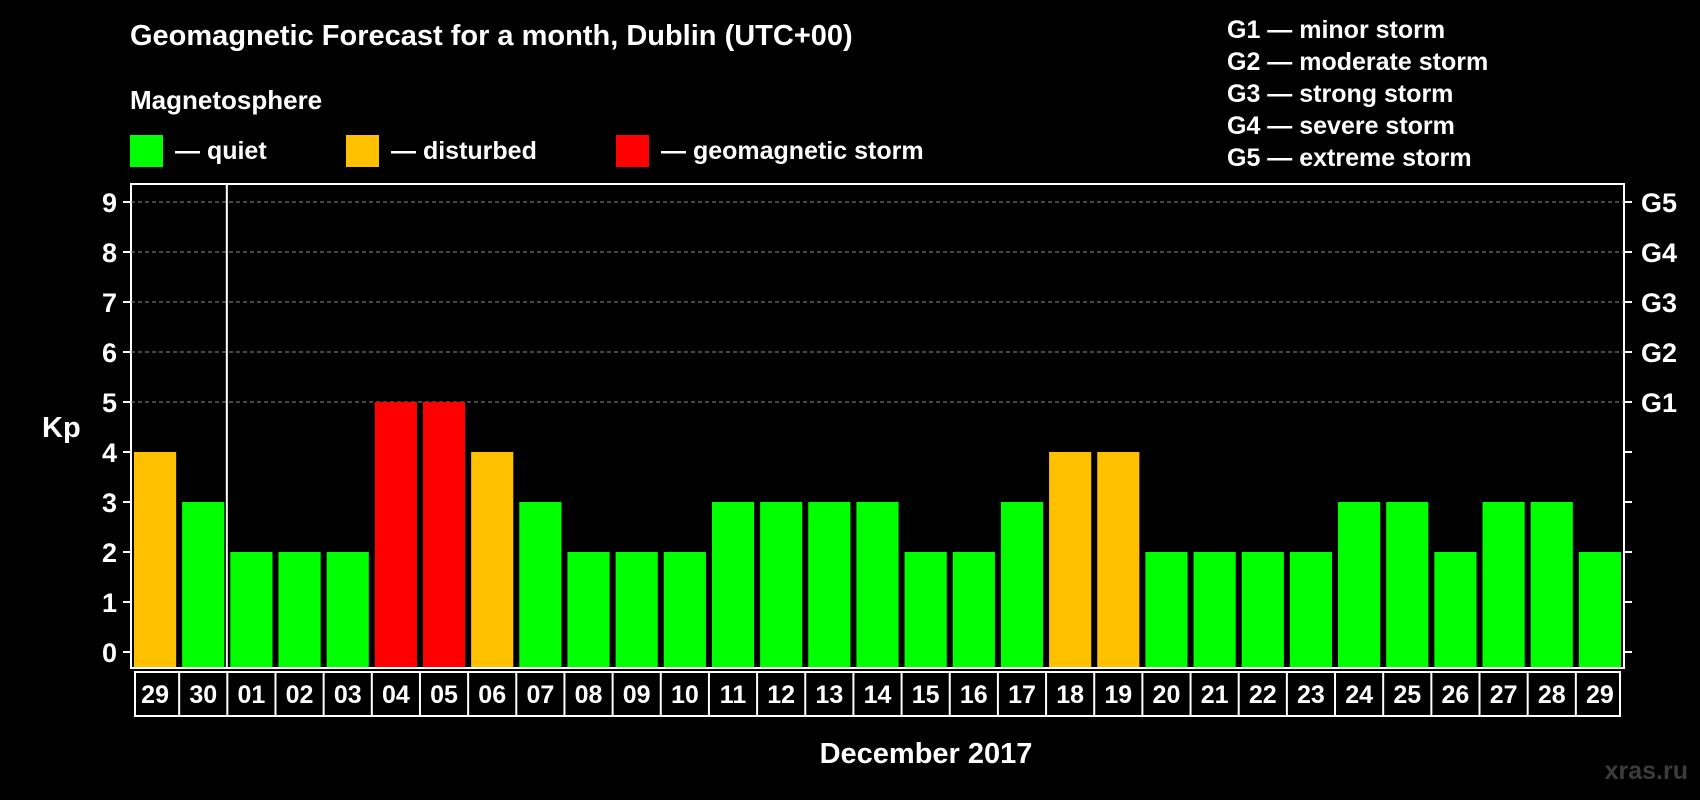  I want to click on x-tick-label: 19, so click(1118, 695).